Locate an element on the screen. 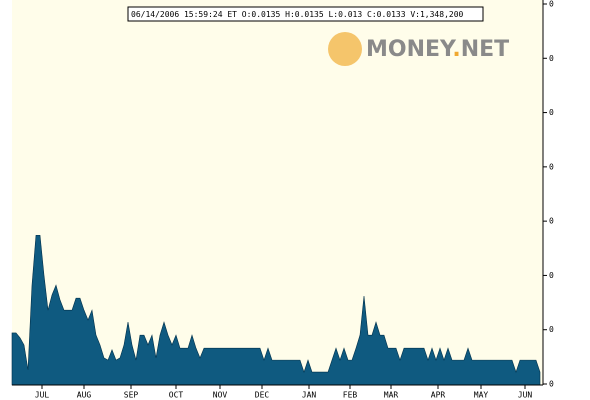 The height and width of the screenshot is (400, 590). logo-icon is located at coordinates (345, 49).